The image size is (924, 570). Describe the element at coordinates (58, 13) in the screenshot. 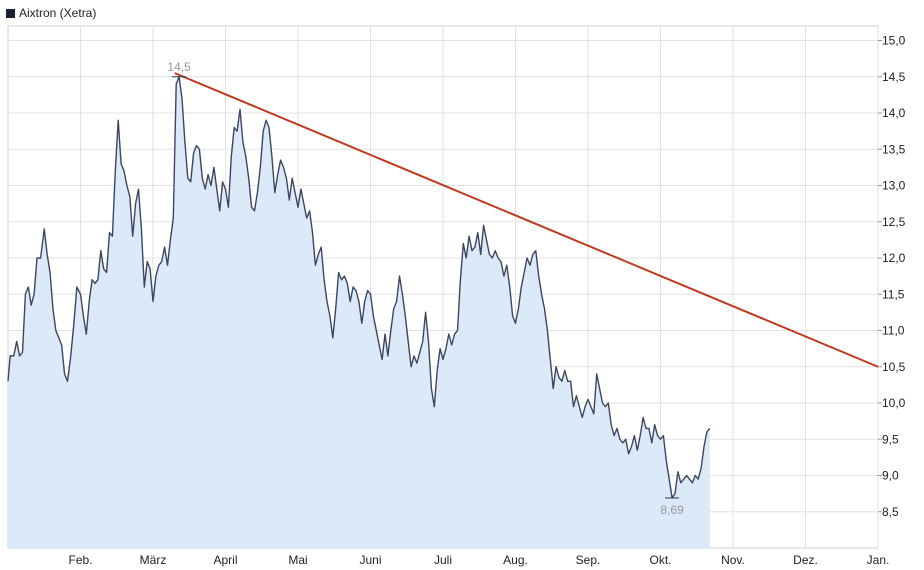

I see `legend-label: Aixtron (Xetra)` at that location.